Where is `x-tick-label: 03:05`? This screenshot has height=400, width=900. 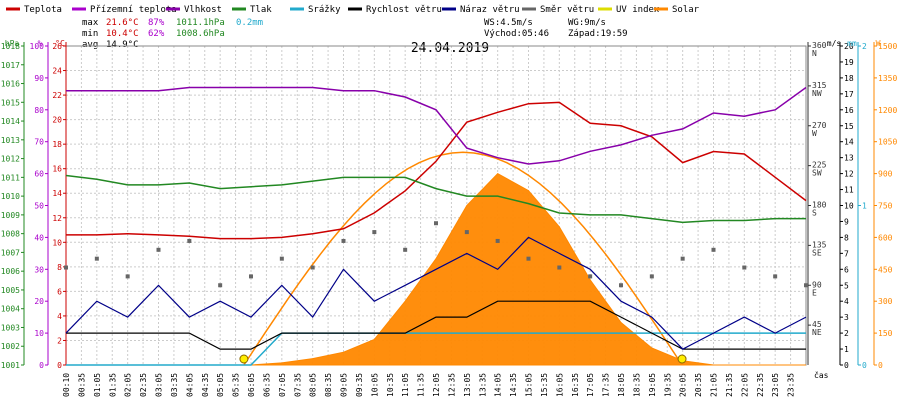 x-tick-label: 03:05 is located at coordinates (159, 385).